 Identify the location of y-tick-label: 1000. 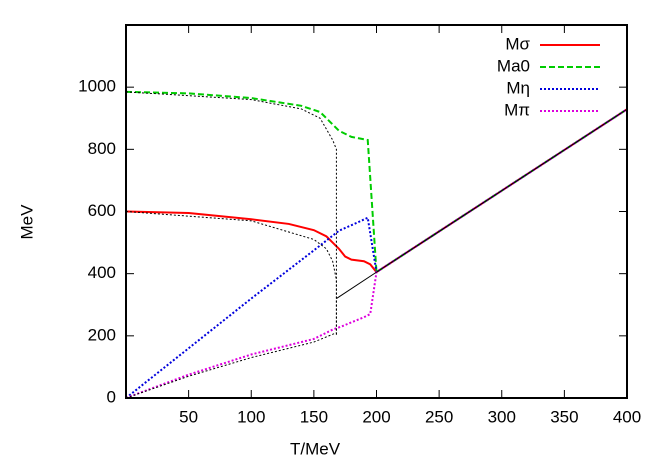
(97, 86).